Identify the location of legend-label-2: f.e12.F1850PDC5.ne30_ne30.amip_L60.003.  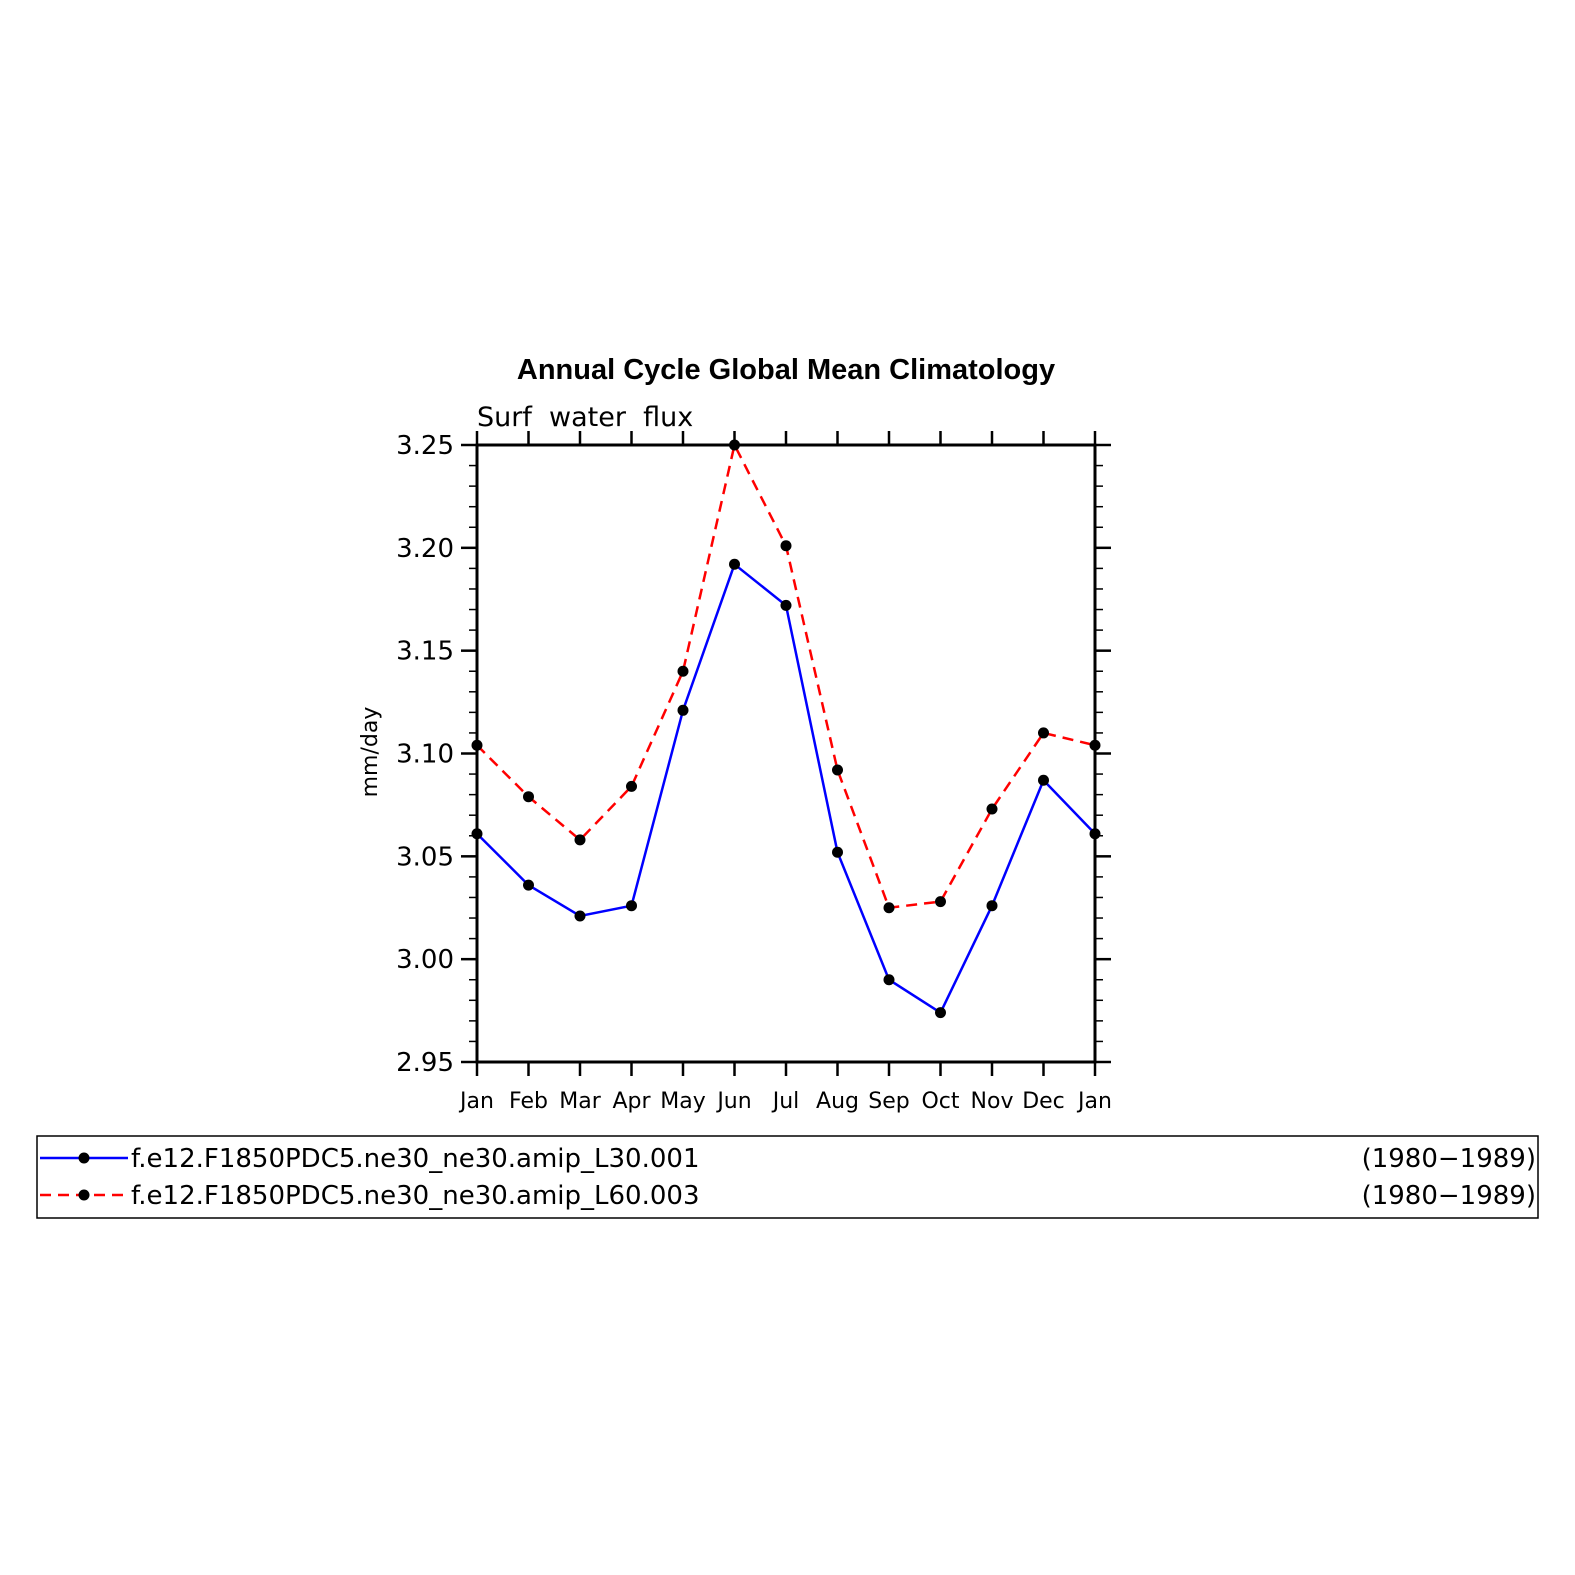
(415, 1196).